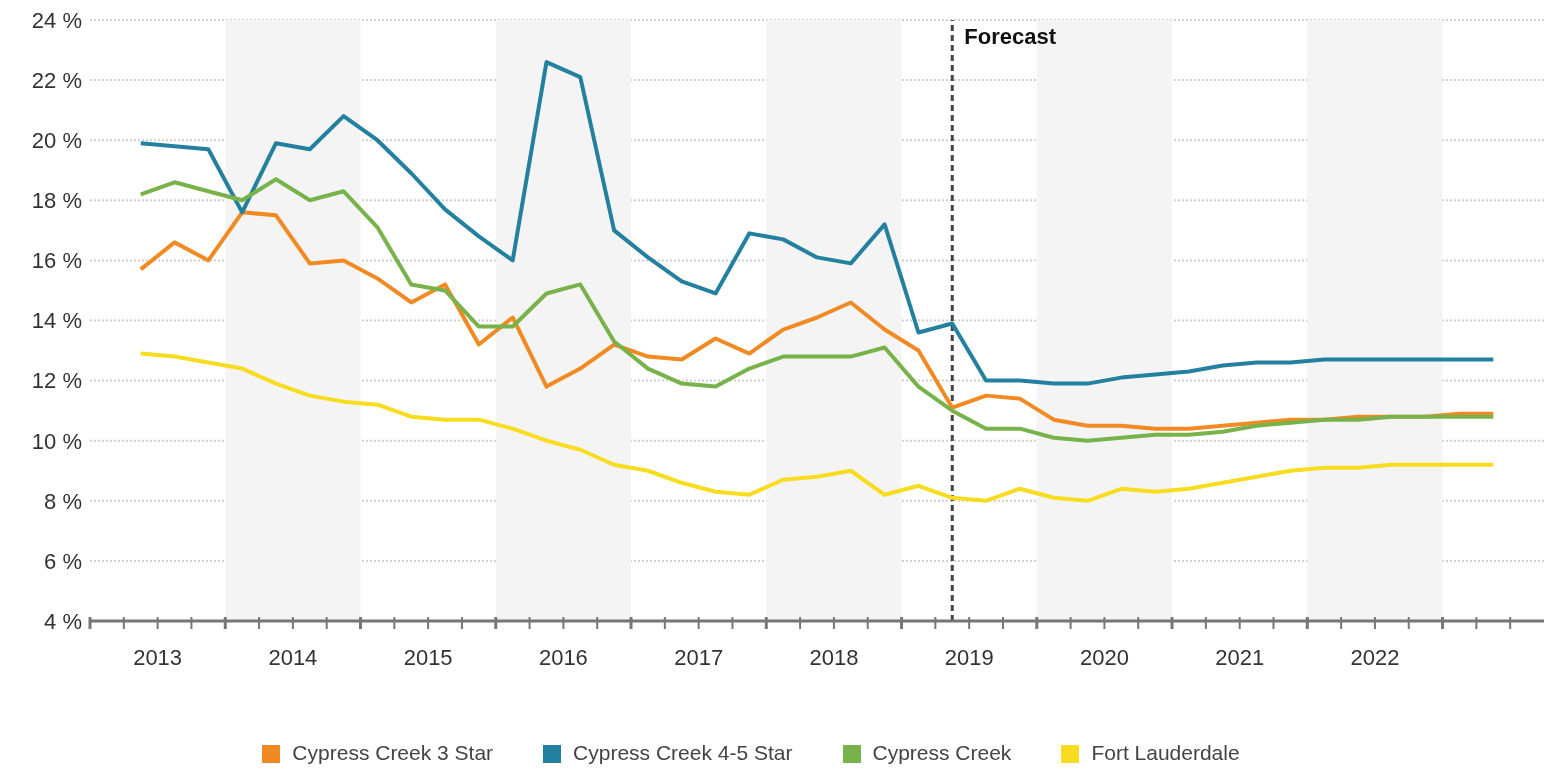 This screenshot has height=783, width=1552. I want to click on x-tick-label: 2022, so click(1375, 657).